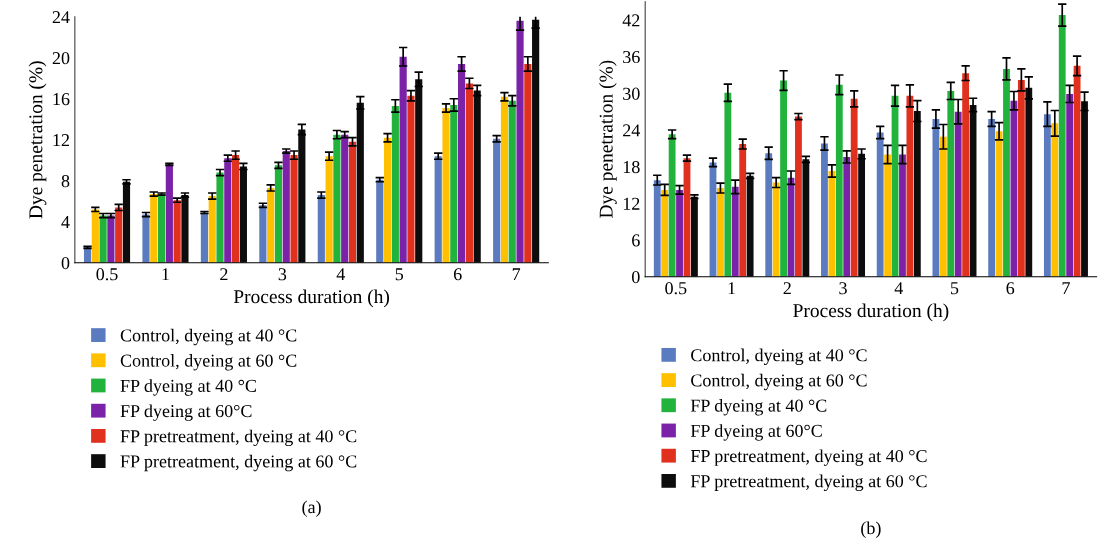 The height and width of the screenshot is (559, 1101). What do you see at coordinates (631, 93) in the screenshot?
I see `y-tick-label: 30` at bounding box center [631, 93].